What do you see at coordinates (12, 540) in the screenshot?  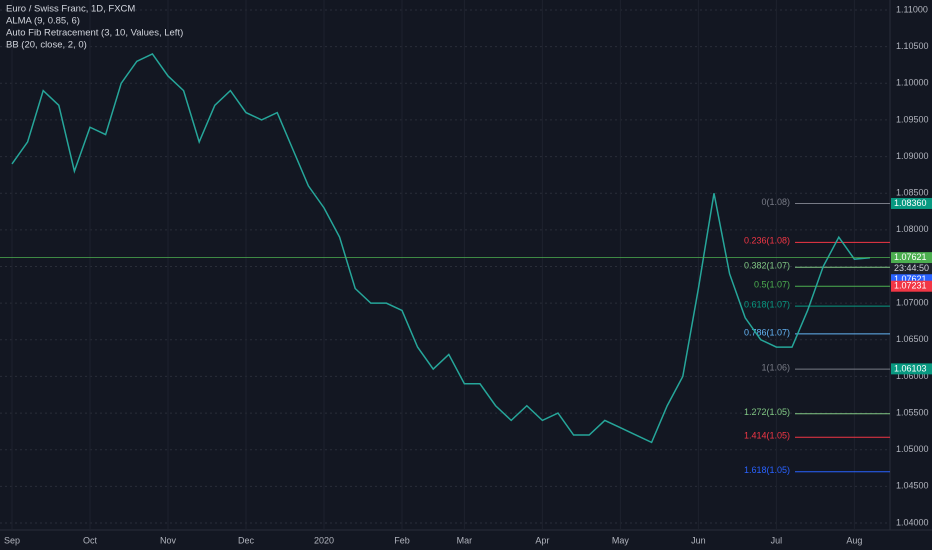 I see `x-tick-label: Sep` at bounding box center [12, 540].